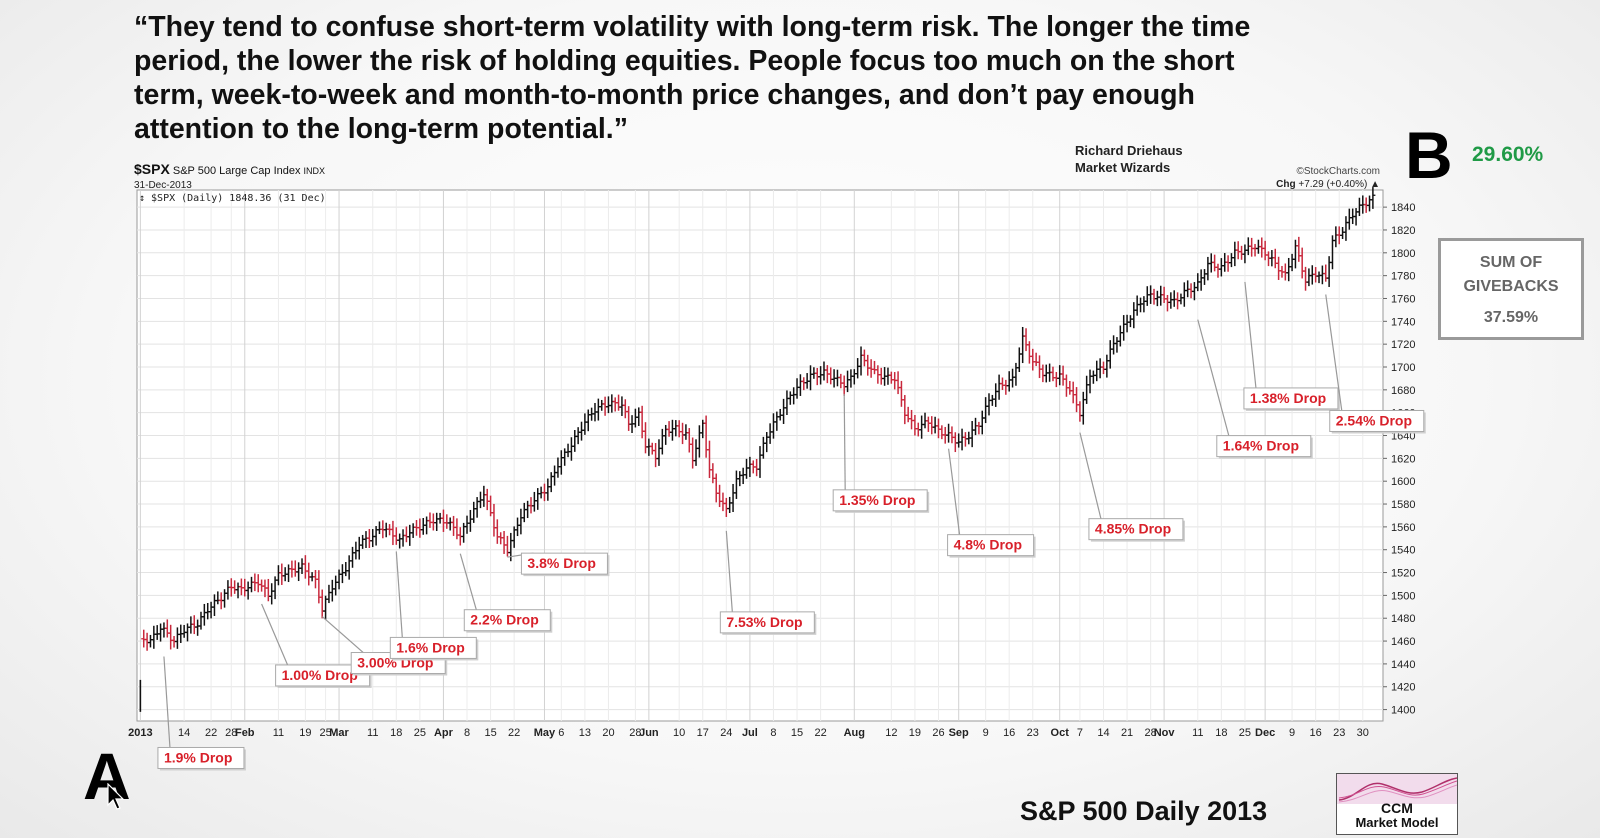 The height and width of the screenshot is (838, 1600). What do you see at coordinates (750, 733) in the screenshot?
I see `x-tick-label: Jul` at bounding box center [750, 733].